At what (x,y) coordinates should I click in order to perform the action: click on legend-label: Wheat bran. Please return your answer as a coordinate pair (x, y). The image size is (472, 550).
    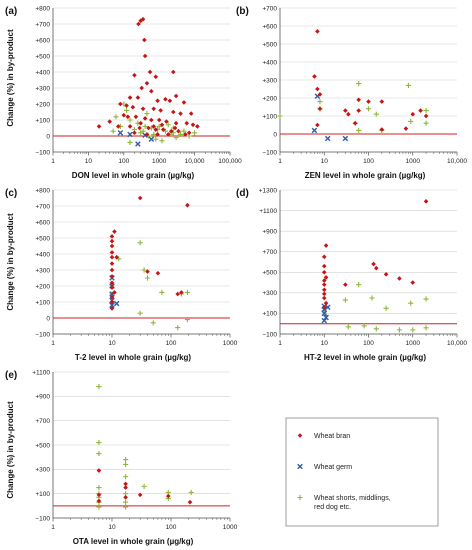
    Looking at the image, I should click on (332, 436).